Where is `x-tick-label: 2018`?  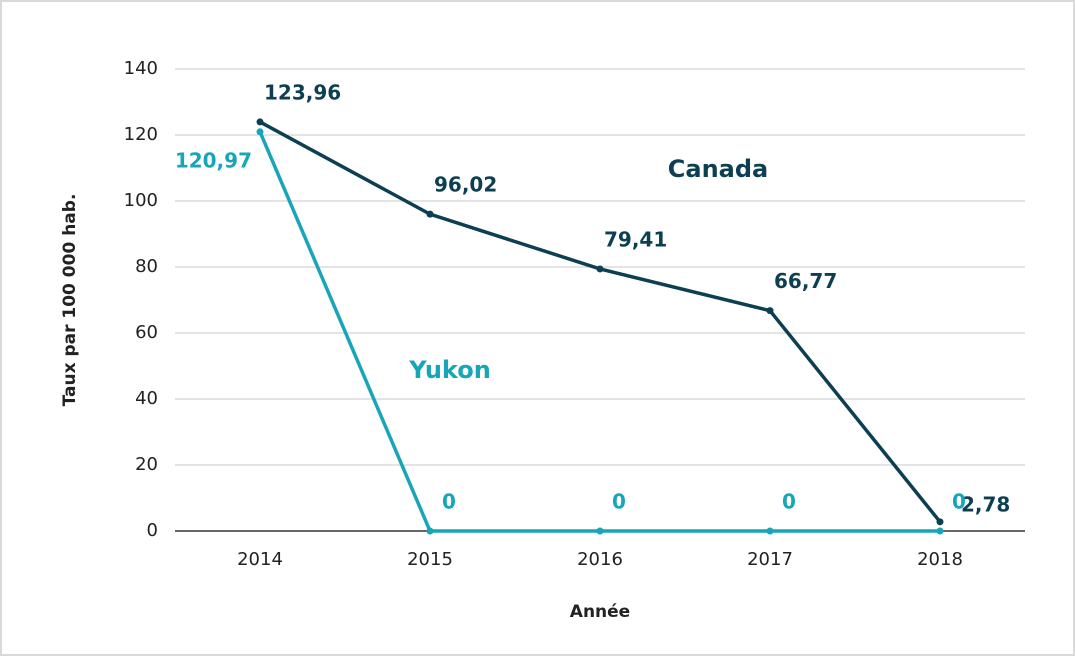
x-tick-label: 2018 is located at coordinates (940, 559).